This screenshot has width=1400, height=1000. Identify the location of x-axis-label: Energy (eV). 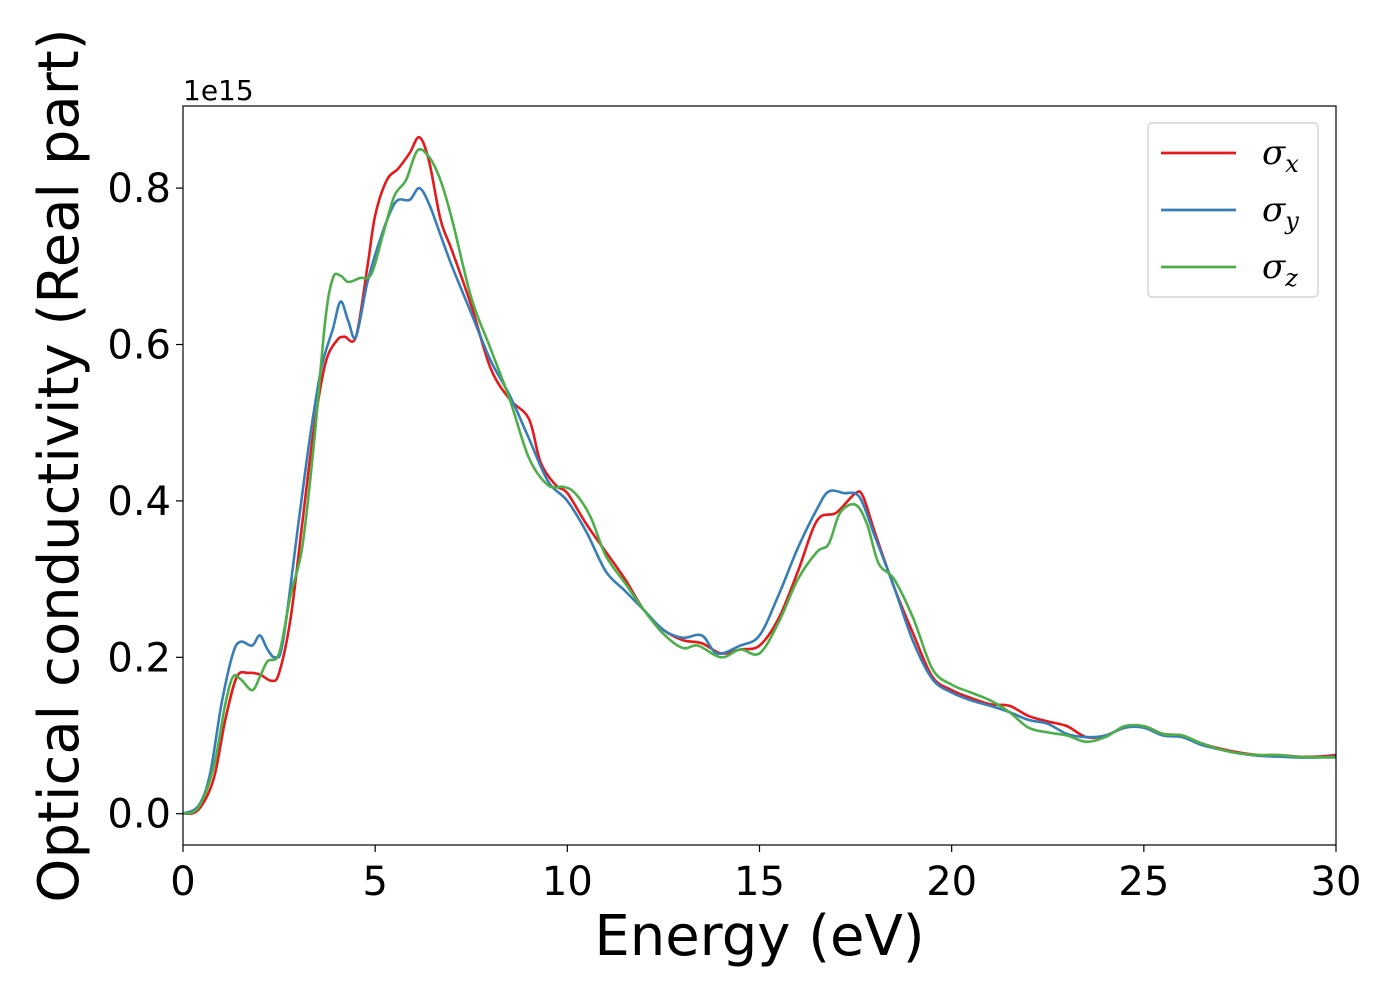
(759, 936).